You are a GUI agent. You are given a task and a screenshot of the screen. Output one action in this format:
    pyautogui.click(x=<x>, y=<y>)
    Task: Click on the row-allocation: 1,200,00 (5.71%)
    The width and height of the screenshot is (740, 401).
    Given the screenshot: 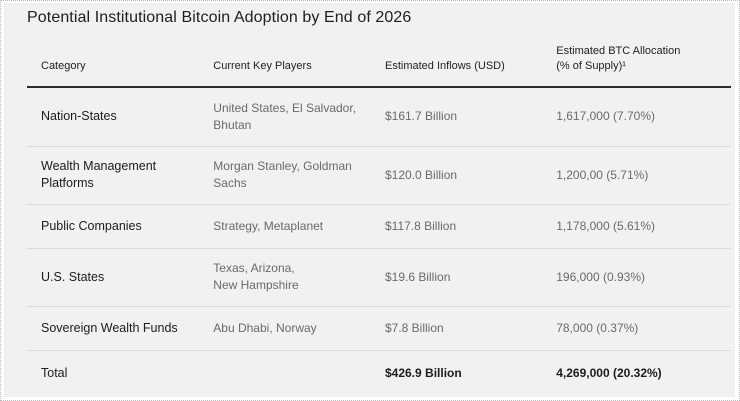 What is the action you would take?
    pyautogui.click(x=636, y=175)
    